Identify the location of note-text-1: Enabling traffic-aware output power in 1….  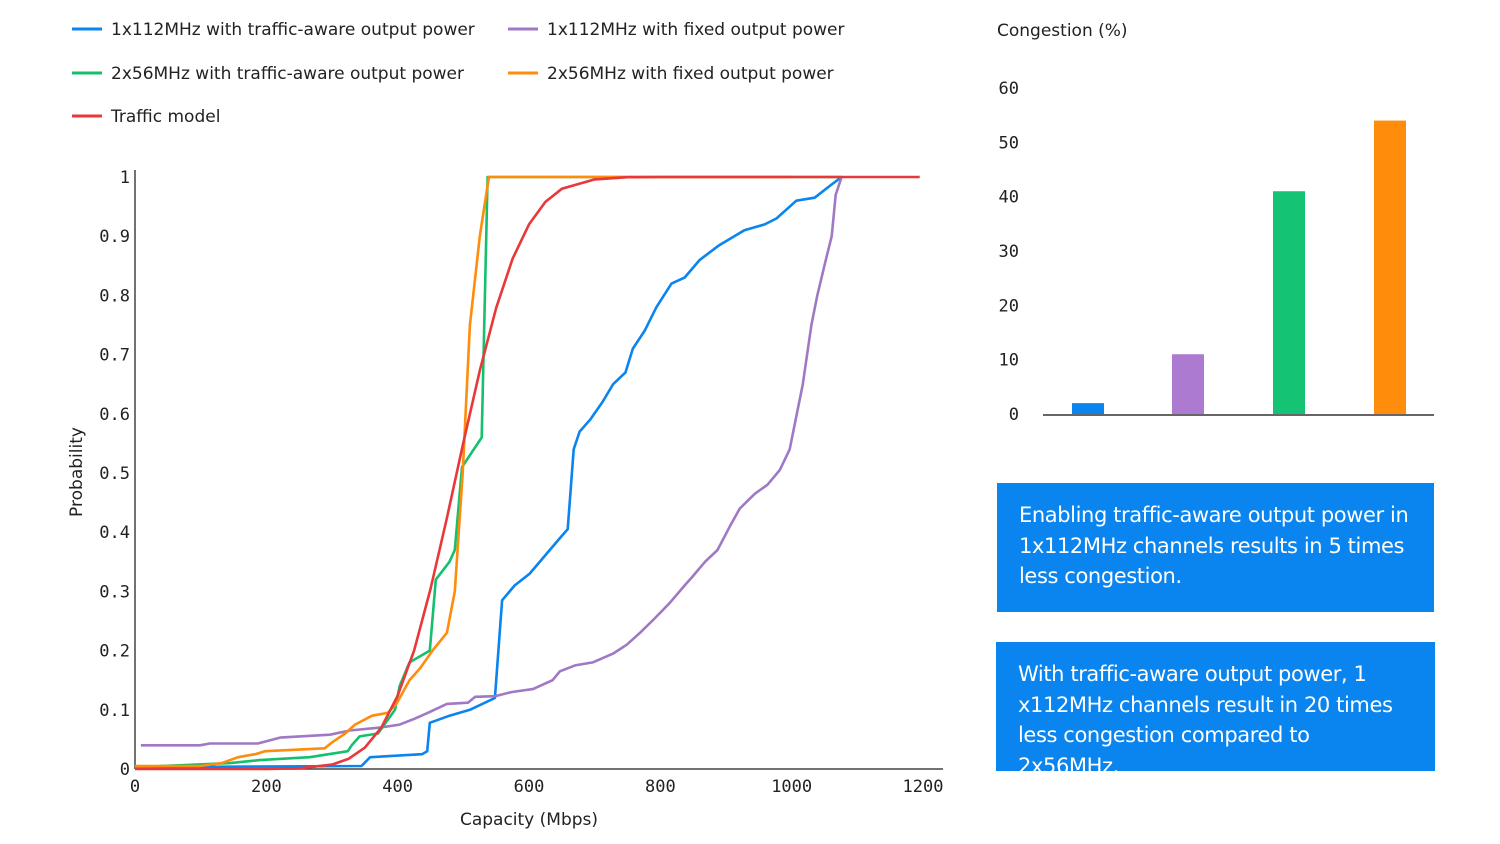
(1214, 545).